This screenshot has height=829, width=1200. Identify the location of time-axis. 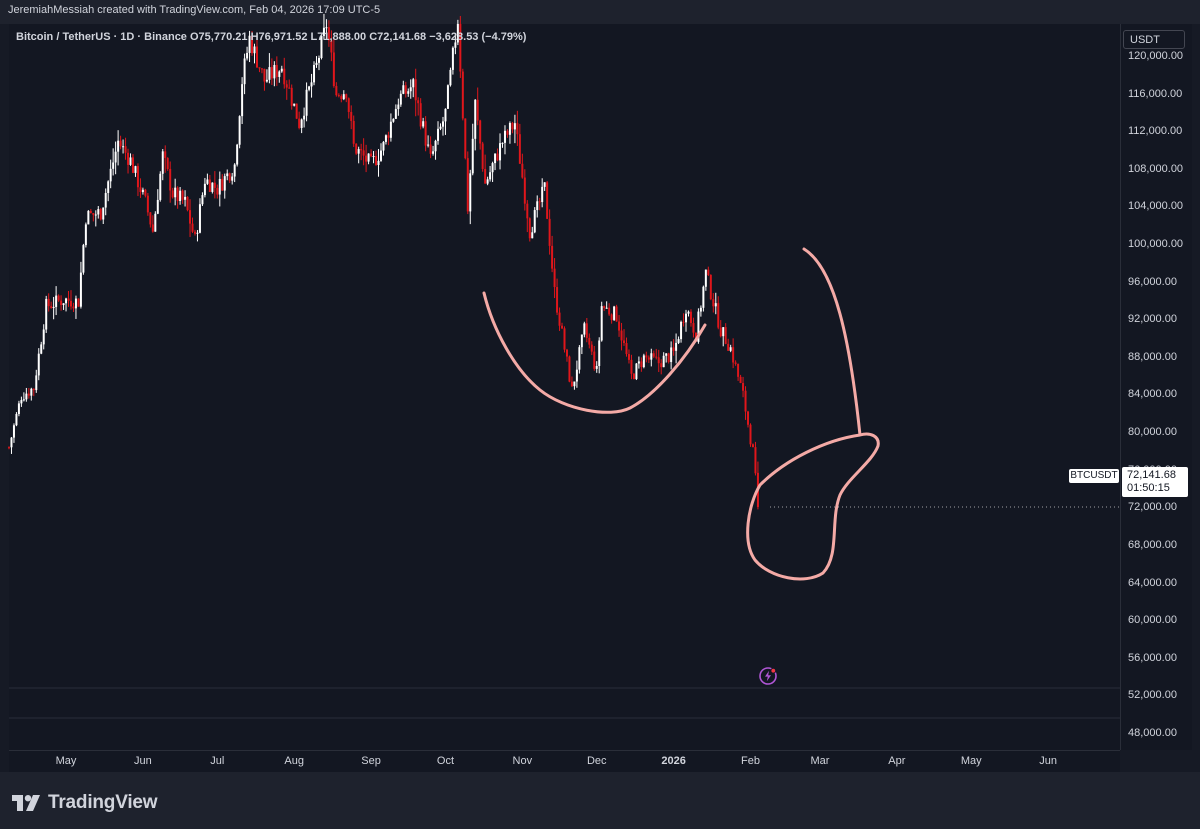
(564, 761).